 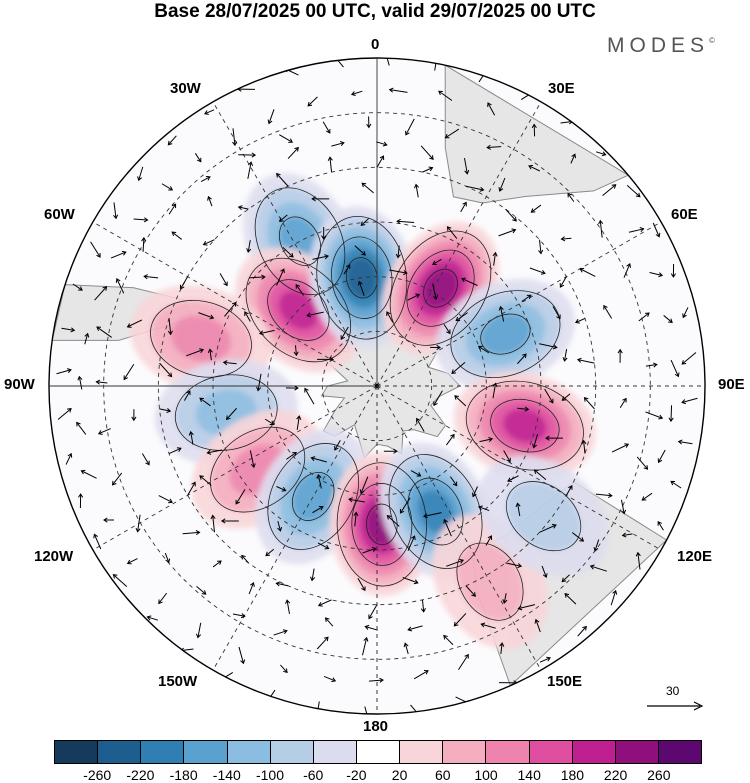 I want to click on africa-landmass, so click(x=537, y=134).